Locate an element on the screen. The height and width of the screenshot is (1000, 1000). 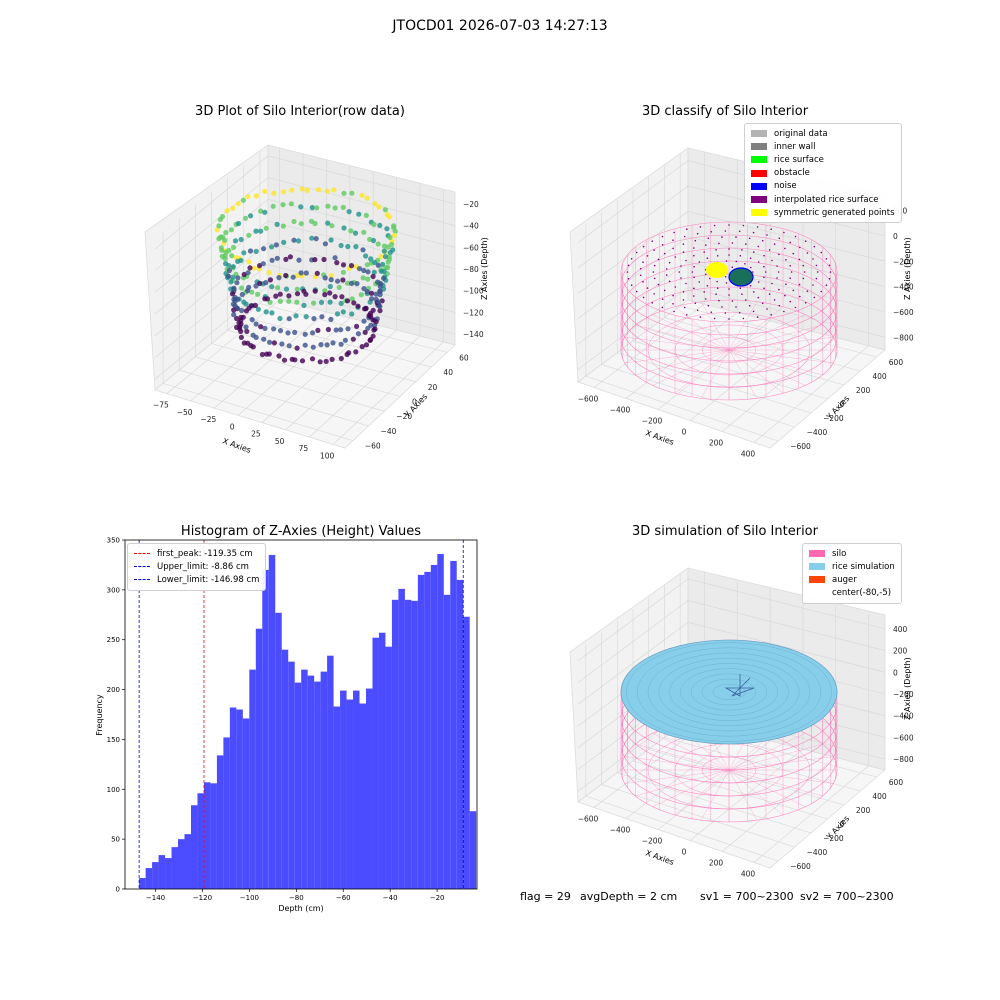
raw-3d-panes is located at coordinates (300, 296).